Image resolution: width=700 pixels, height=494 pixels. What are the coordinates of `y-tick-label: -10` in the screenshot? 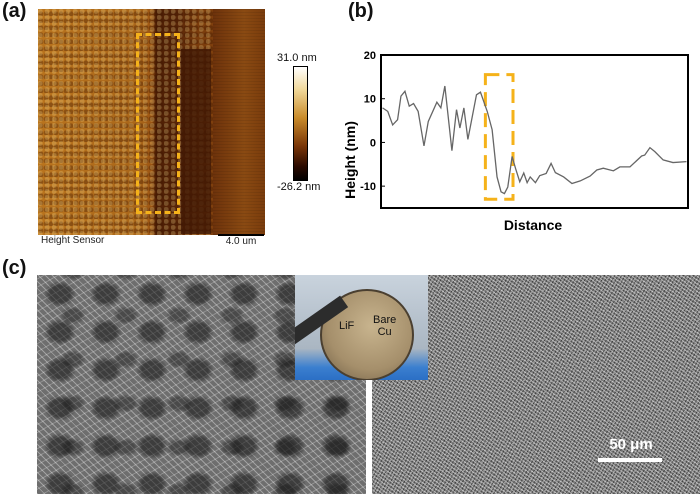 It's located at (368, 187).